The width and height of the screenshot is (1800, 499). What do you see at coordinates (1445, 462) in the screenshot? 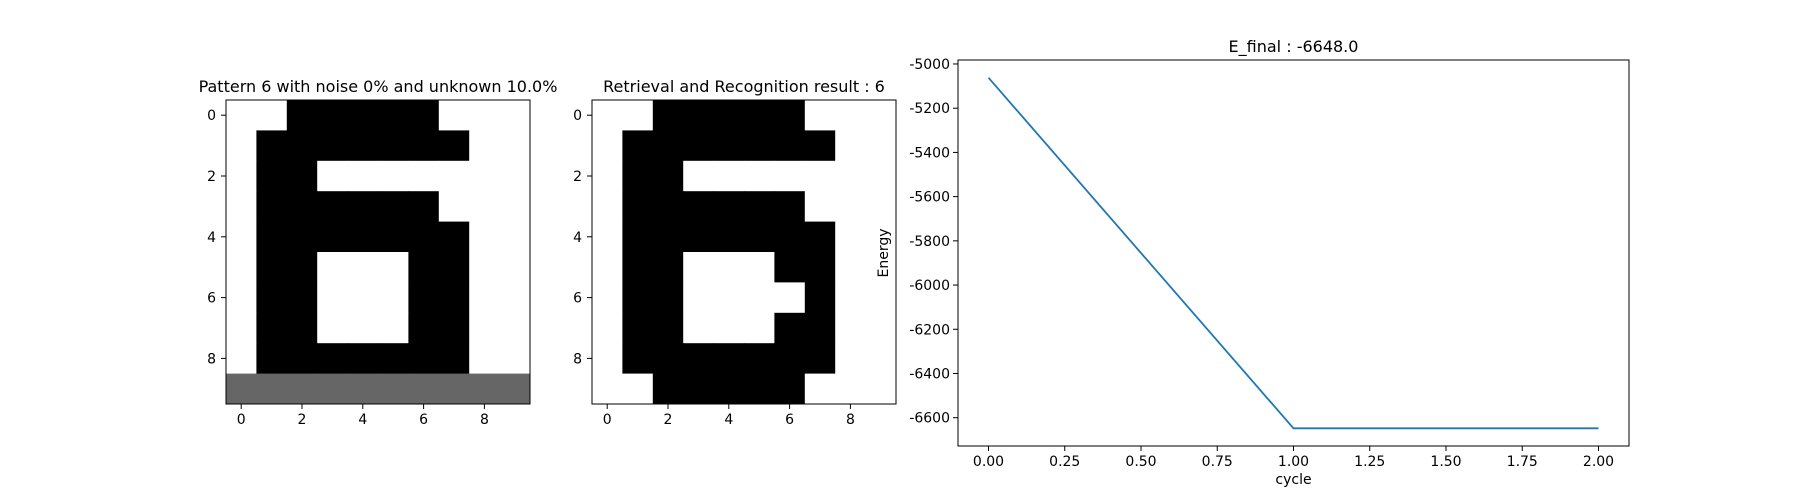
I see `x-tick-label: 1.50` at bounding box center [1445, 462].